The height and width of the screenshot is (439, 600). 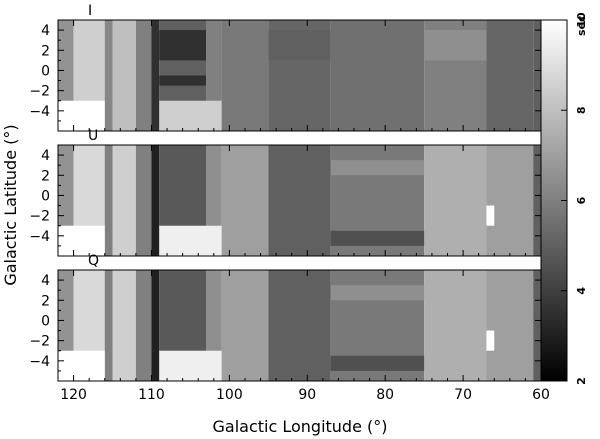 What do you see at coordinates (73, 395) in the screenshot?
I see `x-tick-label: 120` at bounding box center [73, 395].